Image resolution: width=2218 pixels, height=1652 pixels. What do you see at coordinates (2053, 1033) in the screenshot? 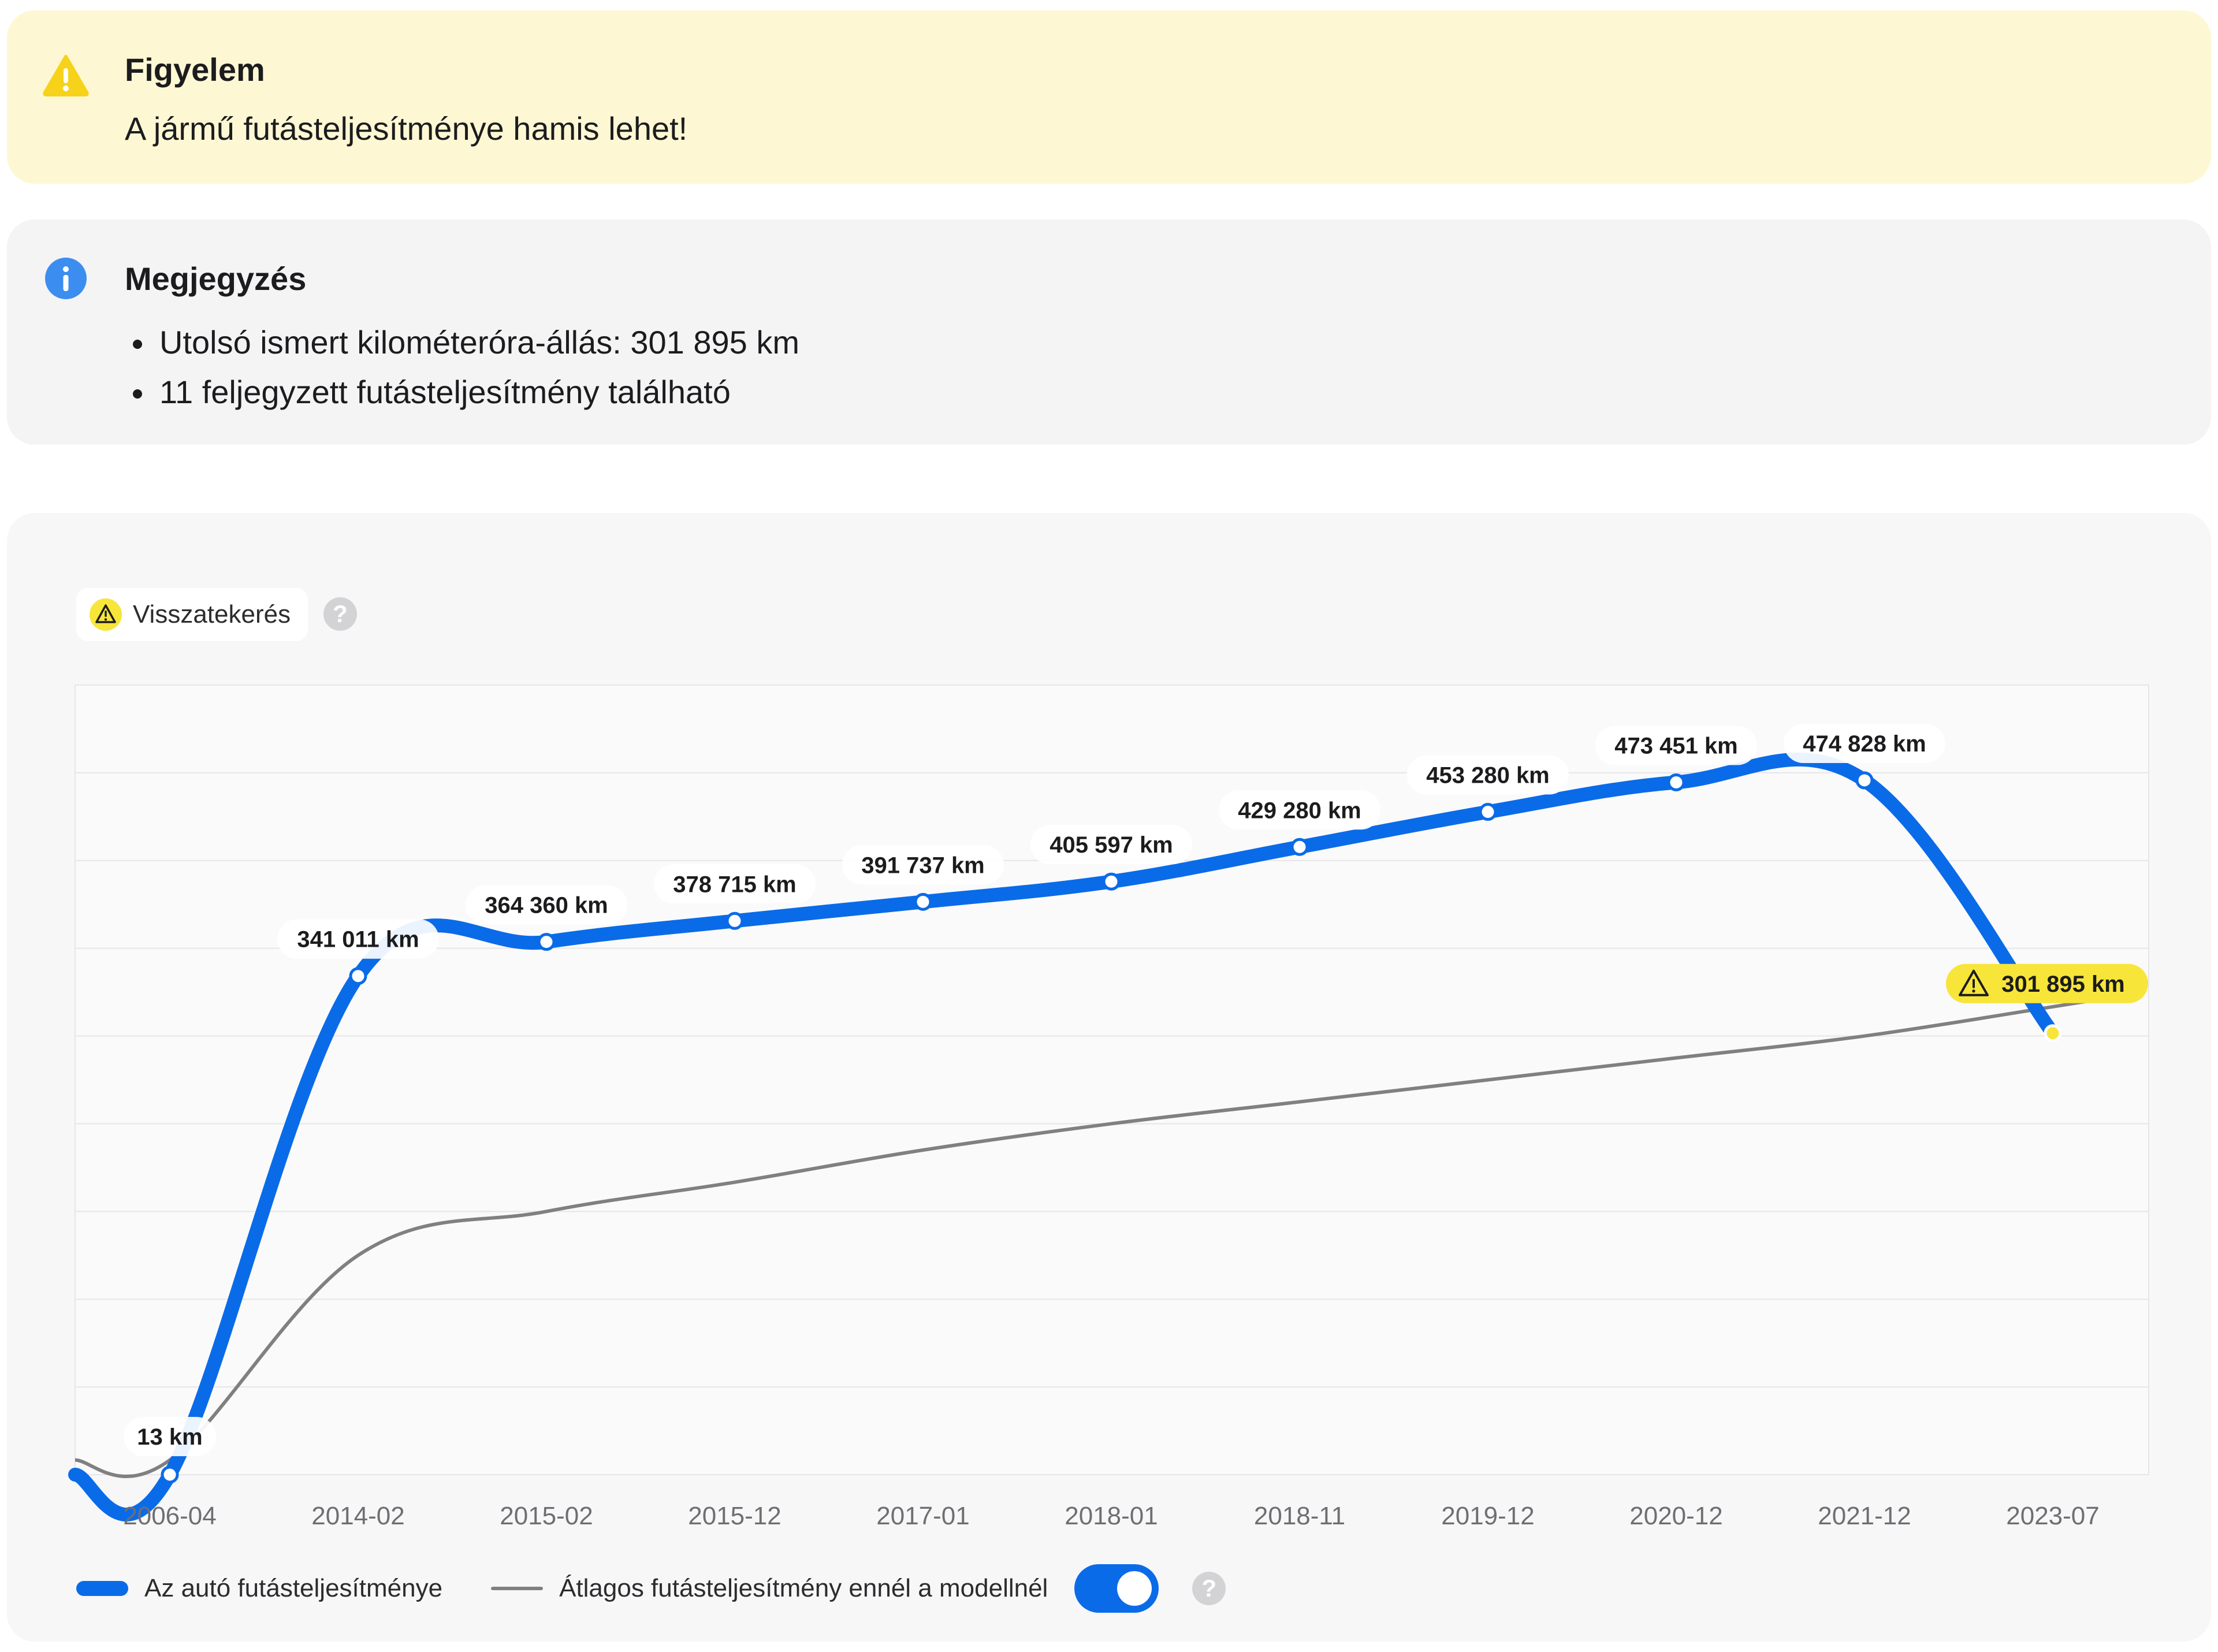
I see `rollback-point` at bounding box center [2053, 1033].